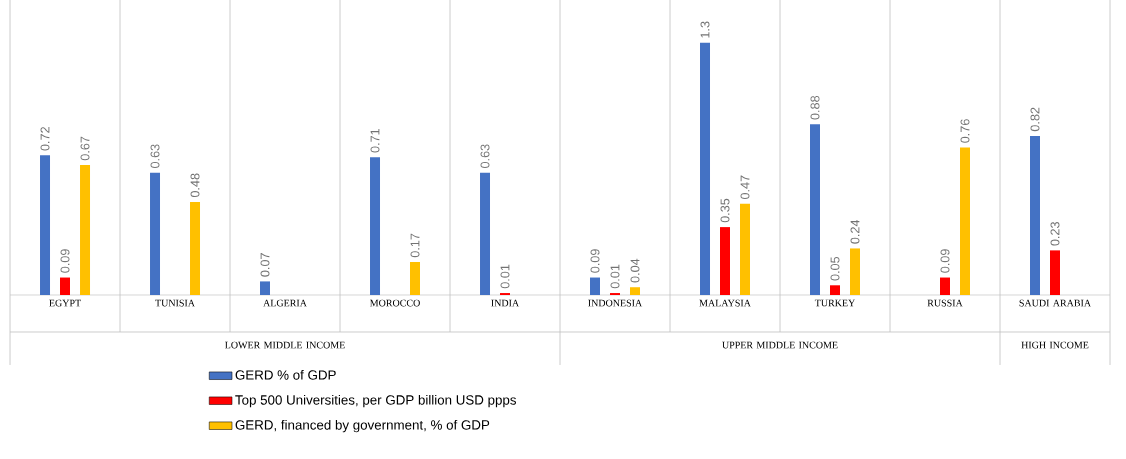  Describe the element at coordinates (835, 268) in the screenshot. I see `data-label: 0.05` at that location.